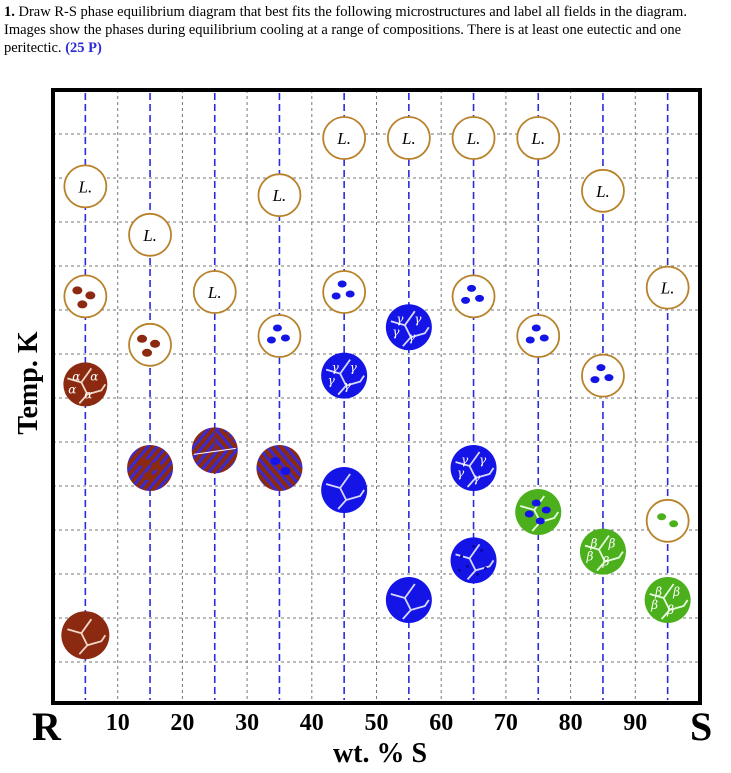  I want to click on microstructure-beta-grains: β ββ β, so click(602, 551).